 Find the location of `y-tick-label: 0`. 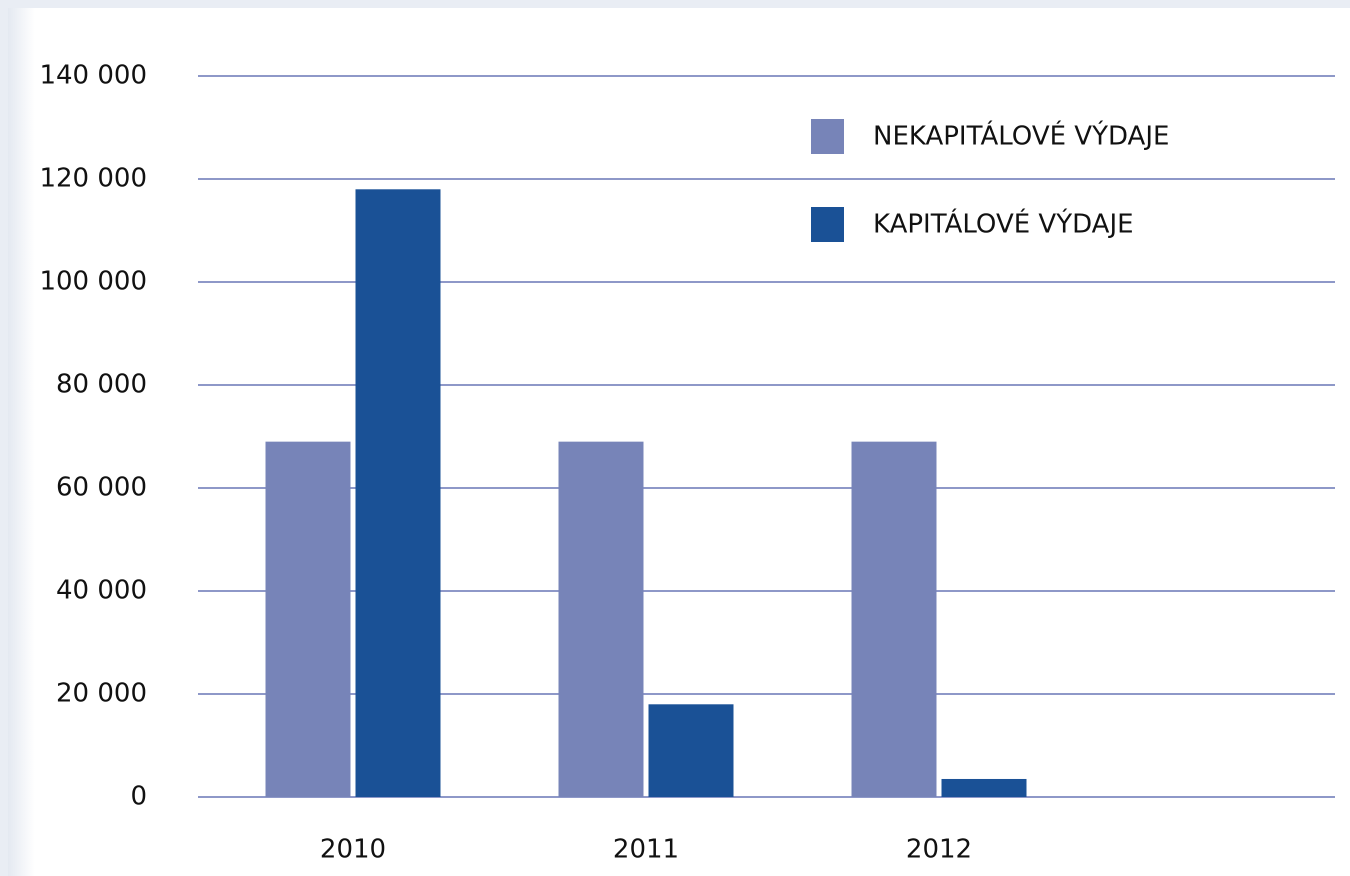

y-tick-label: 0 is located at coordinates (138, 797).